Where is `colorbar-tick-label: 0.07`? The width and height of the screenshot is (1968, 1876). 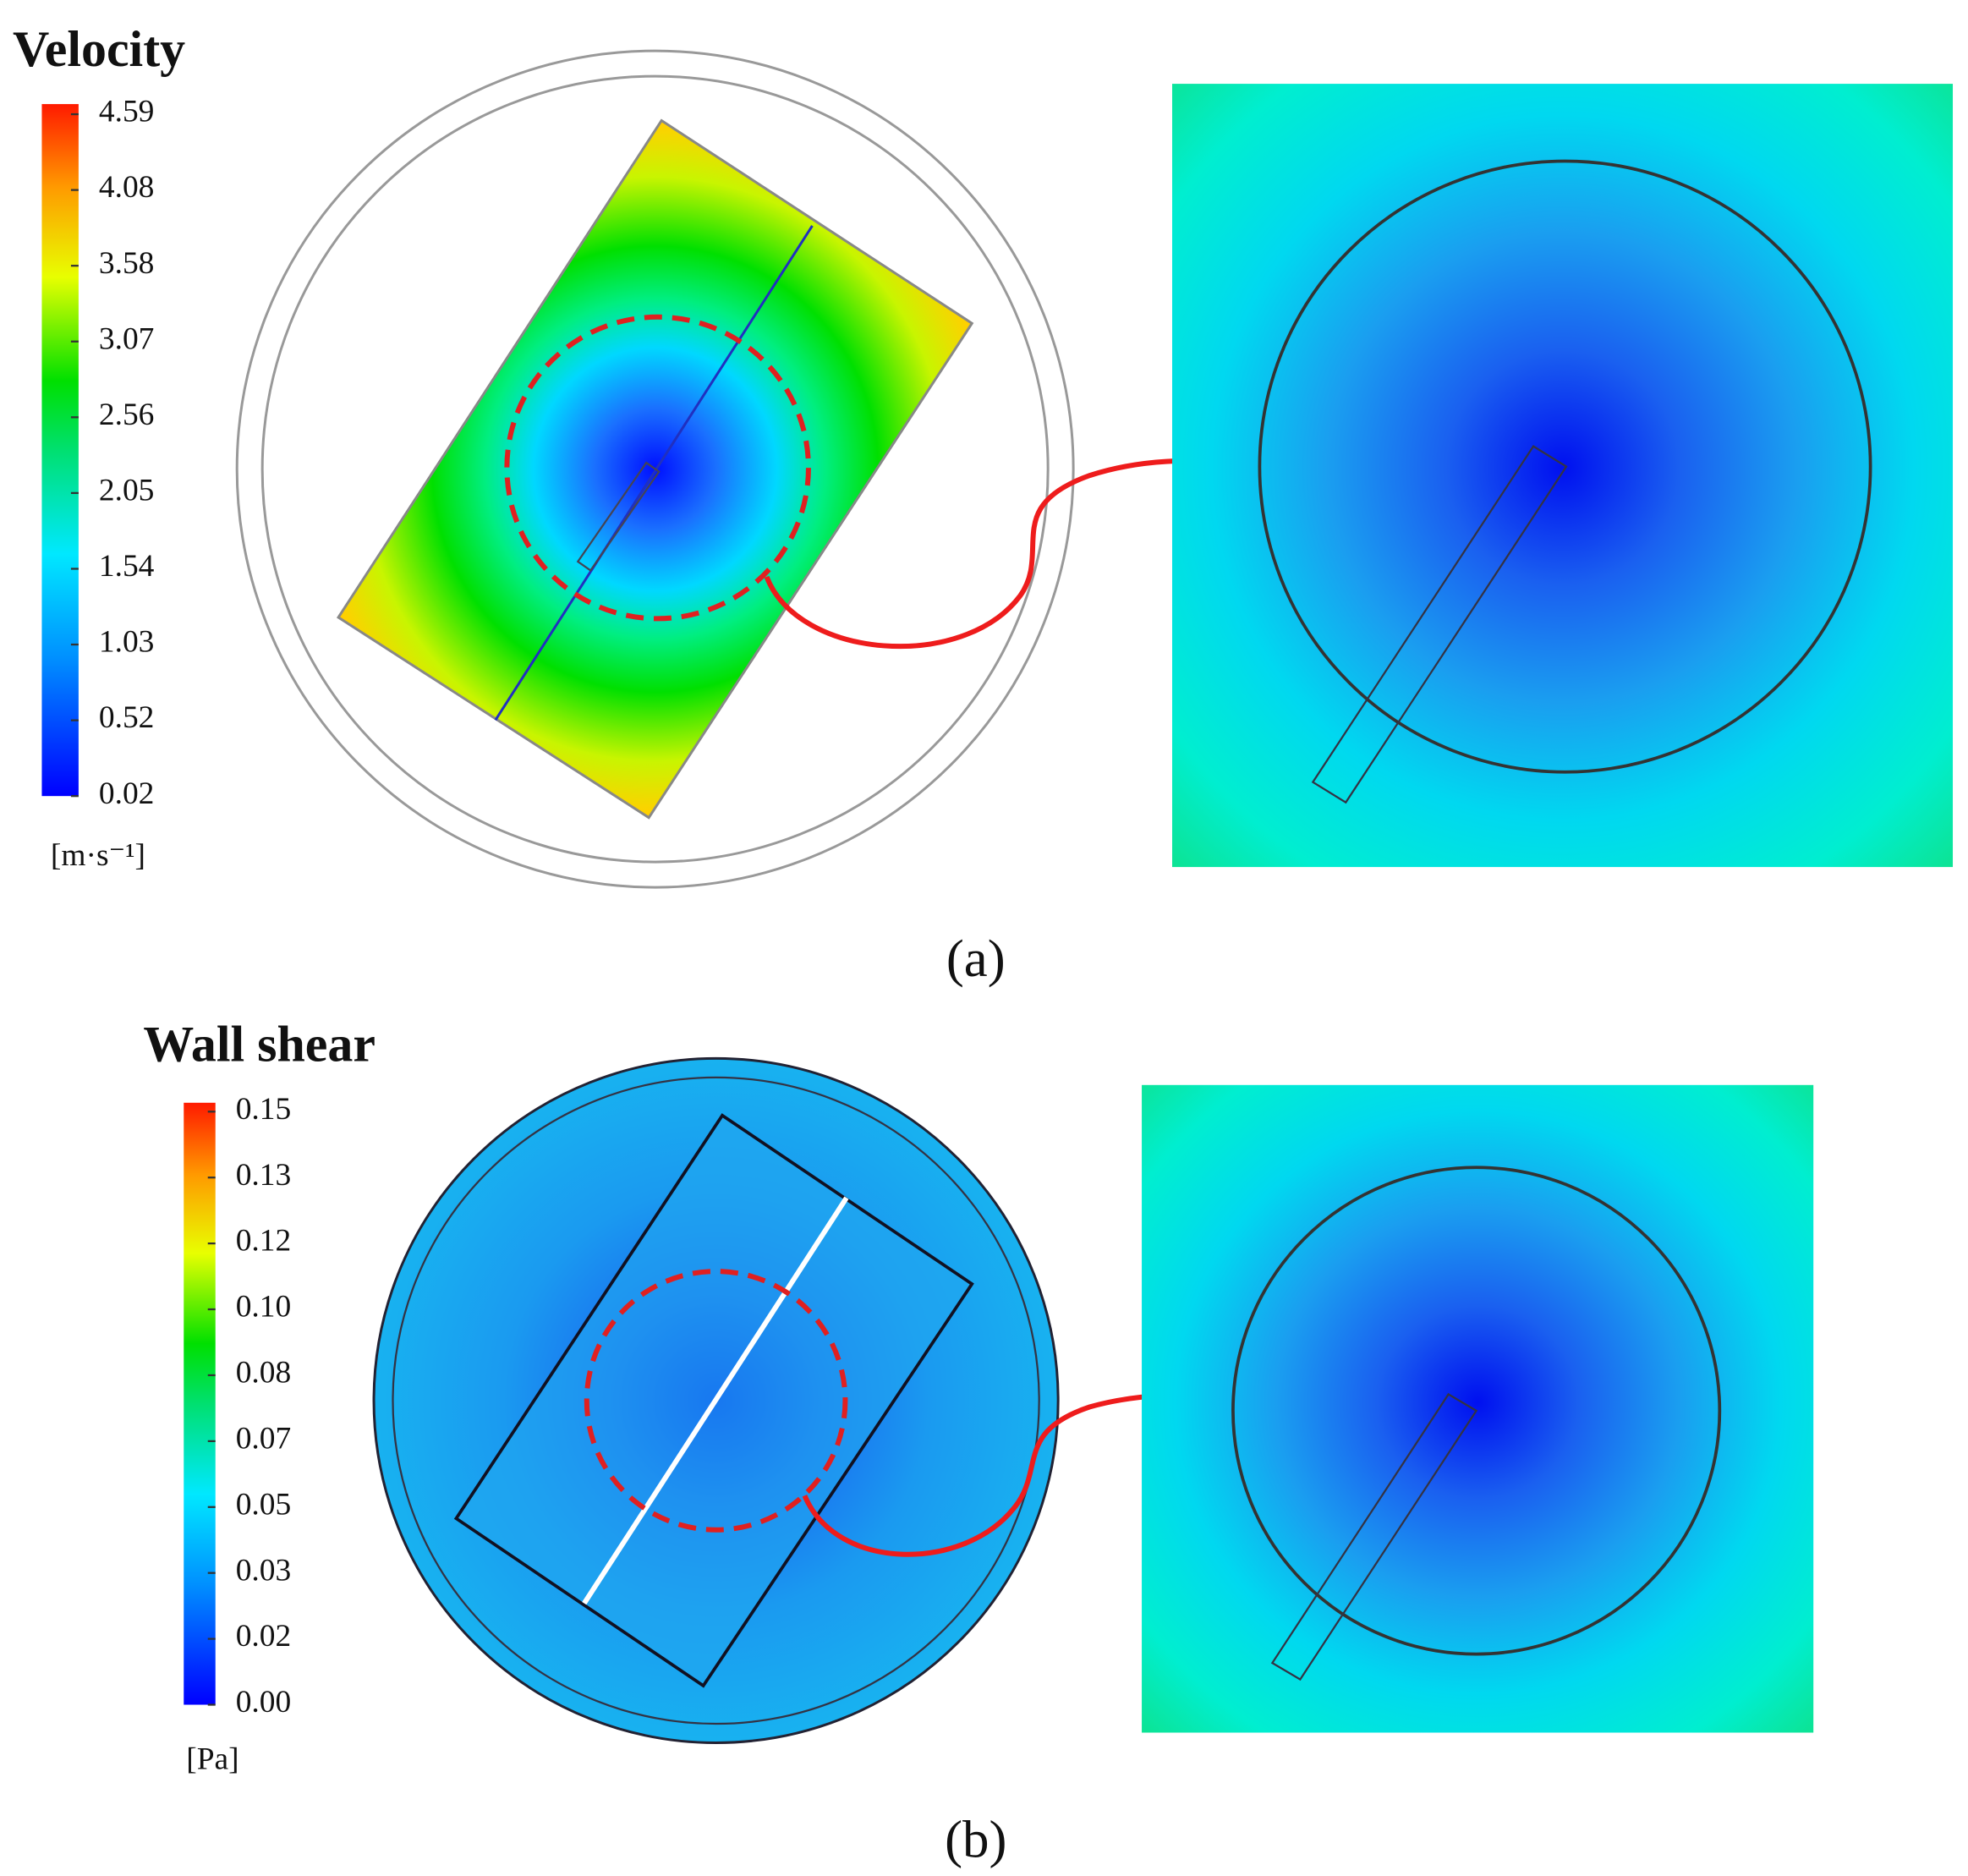
colorbar-tick-label: 0.07 is located at coordinates (264, 1438).